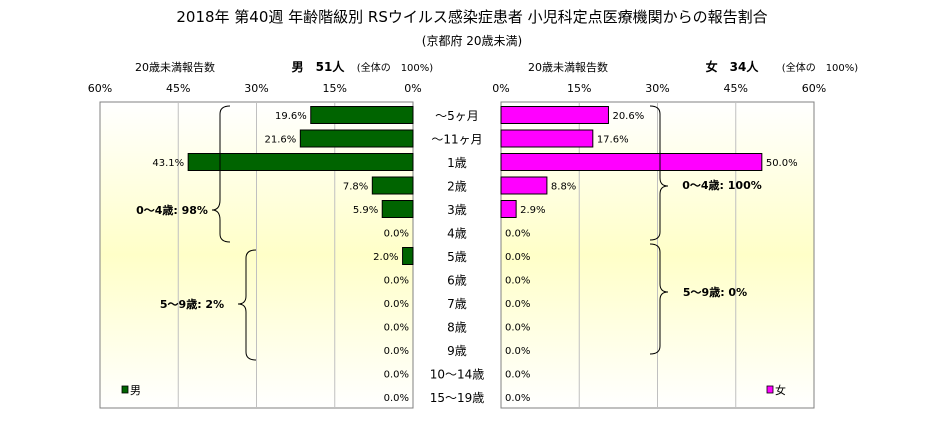 The width and height of the screenshot is (944, 443). I want to click on male-data-label: 2.0%, so click(385, 257).